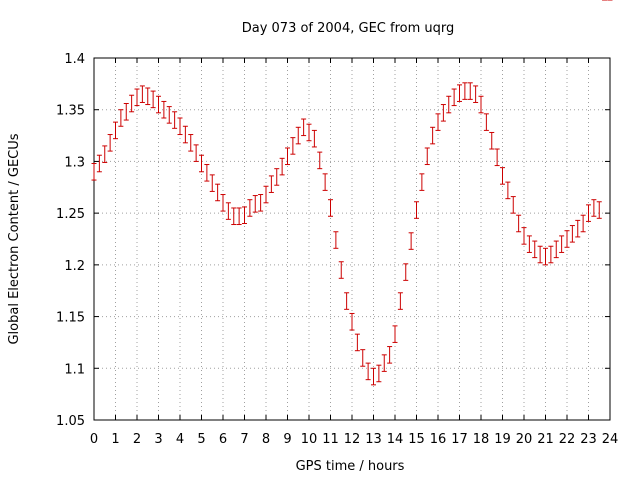  I want to click on x-tick-label: 4, so click(180, 439).